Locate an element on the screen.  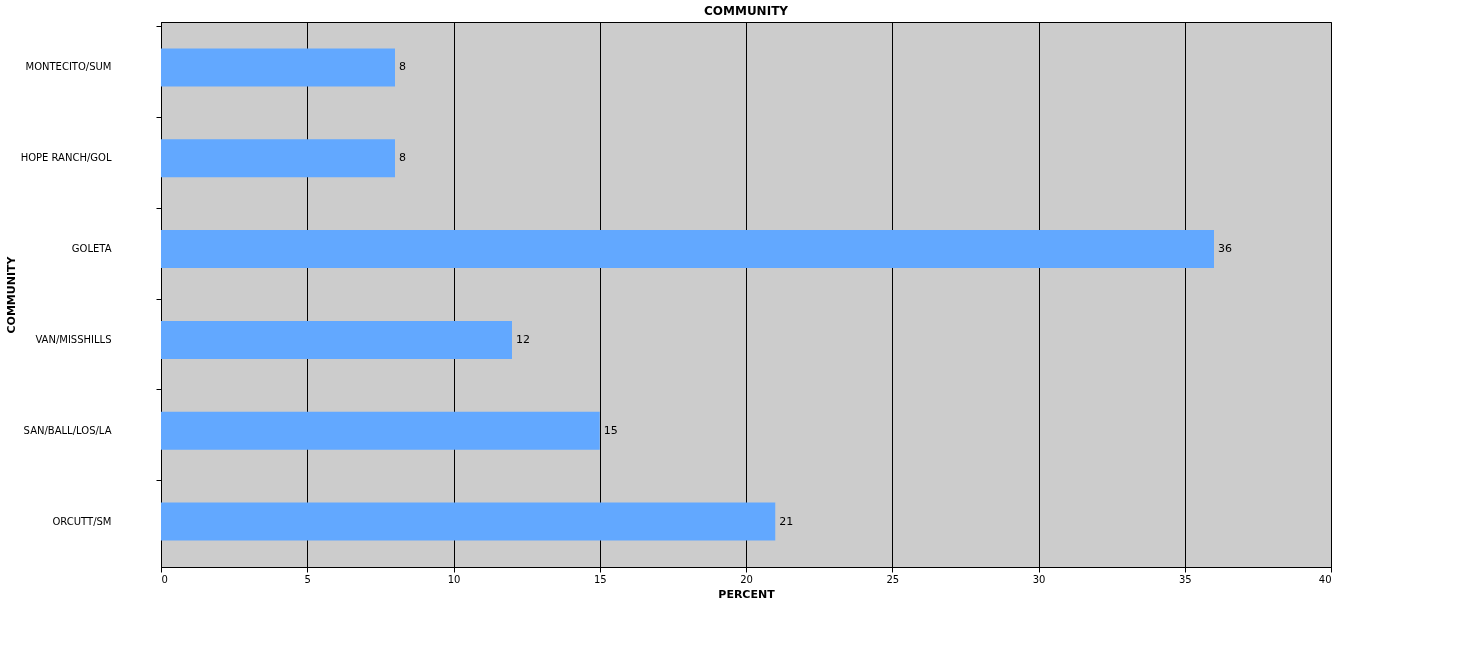
y-tick-label: HOPE RANCH/GOL is located at coordinates (66, 158).